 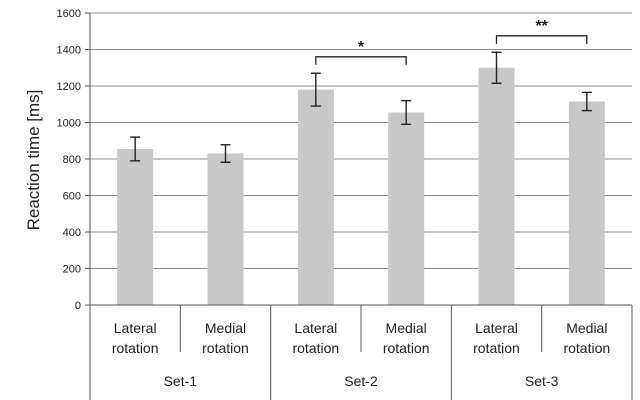 What do you see at coordinates (78, 306) in the screenshot?
I see `y-tick-label: 0` at bounding box center [78, 306].